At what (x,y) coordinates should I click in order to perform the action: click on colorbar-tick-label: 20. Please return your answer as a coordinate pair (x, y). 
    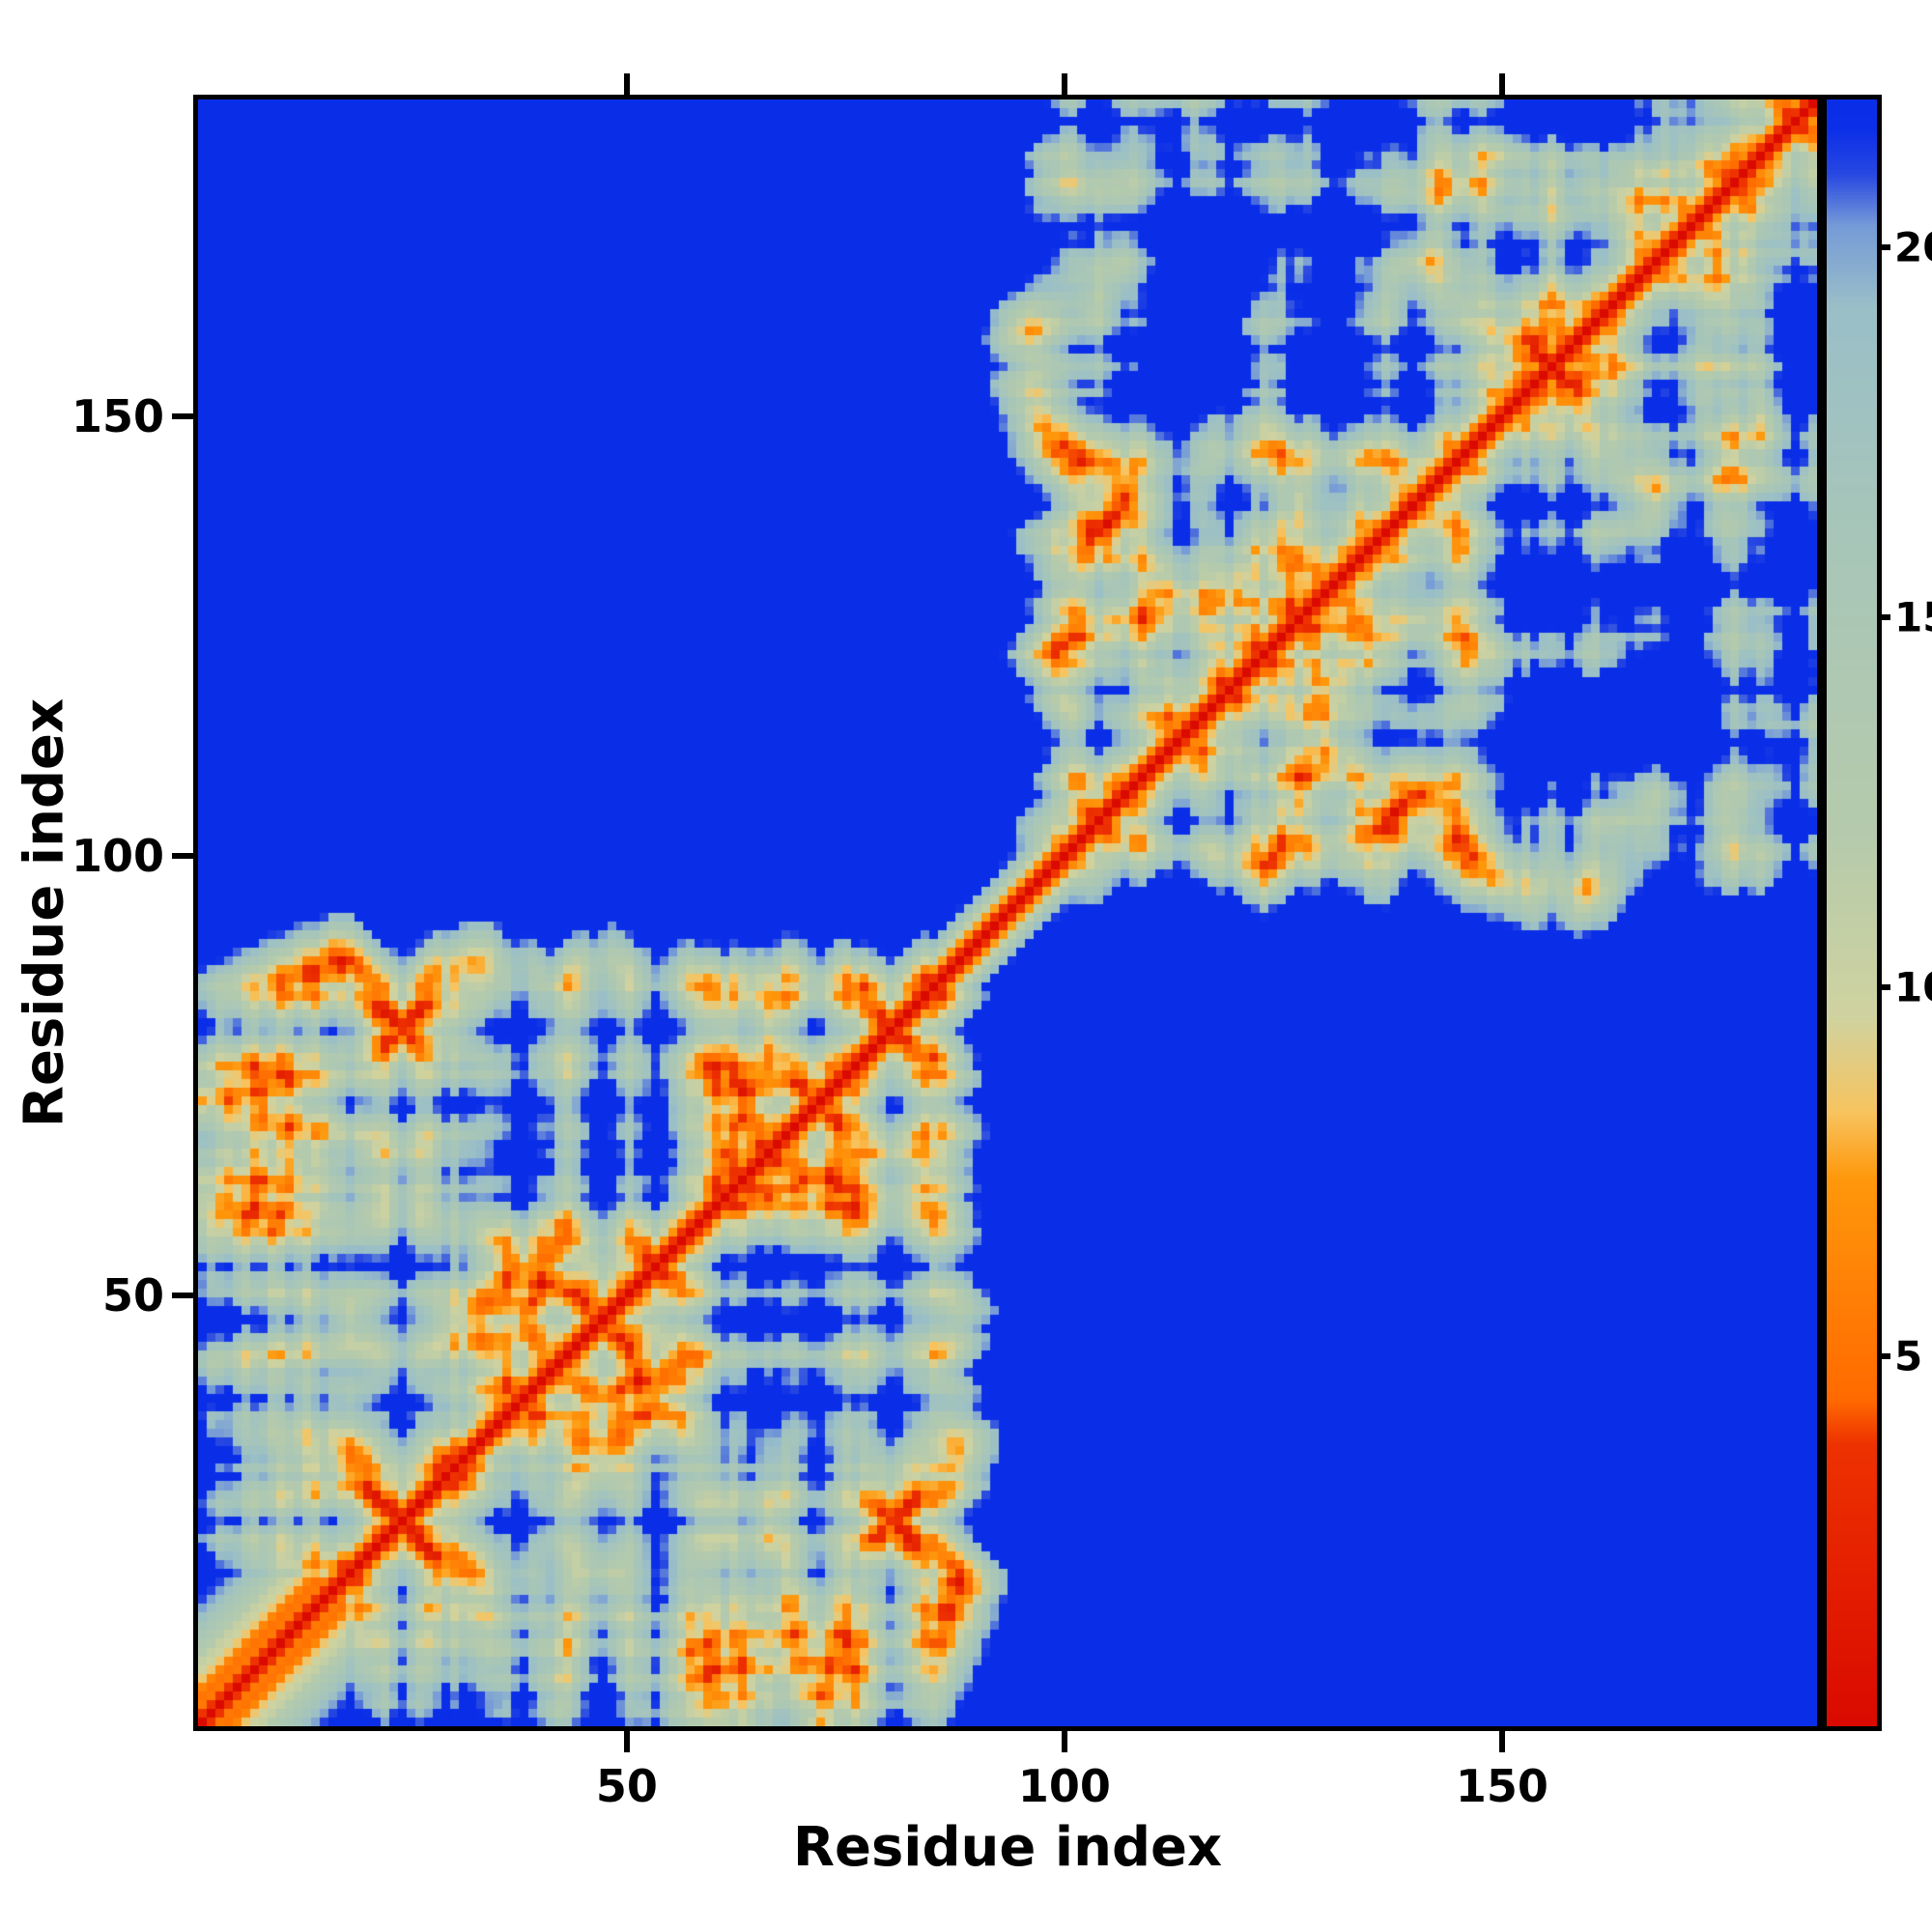
    Looking at the image, I should click on (1913, 247).